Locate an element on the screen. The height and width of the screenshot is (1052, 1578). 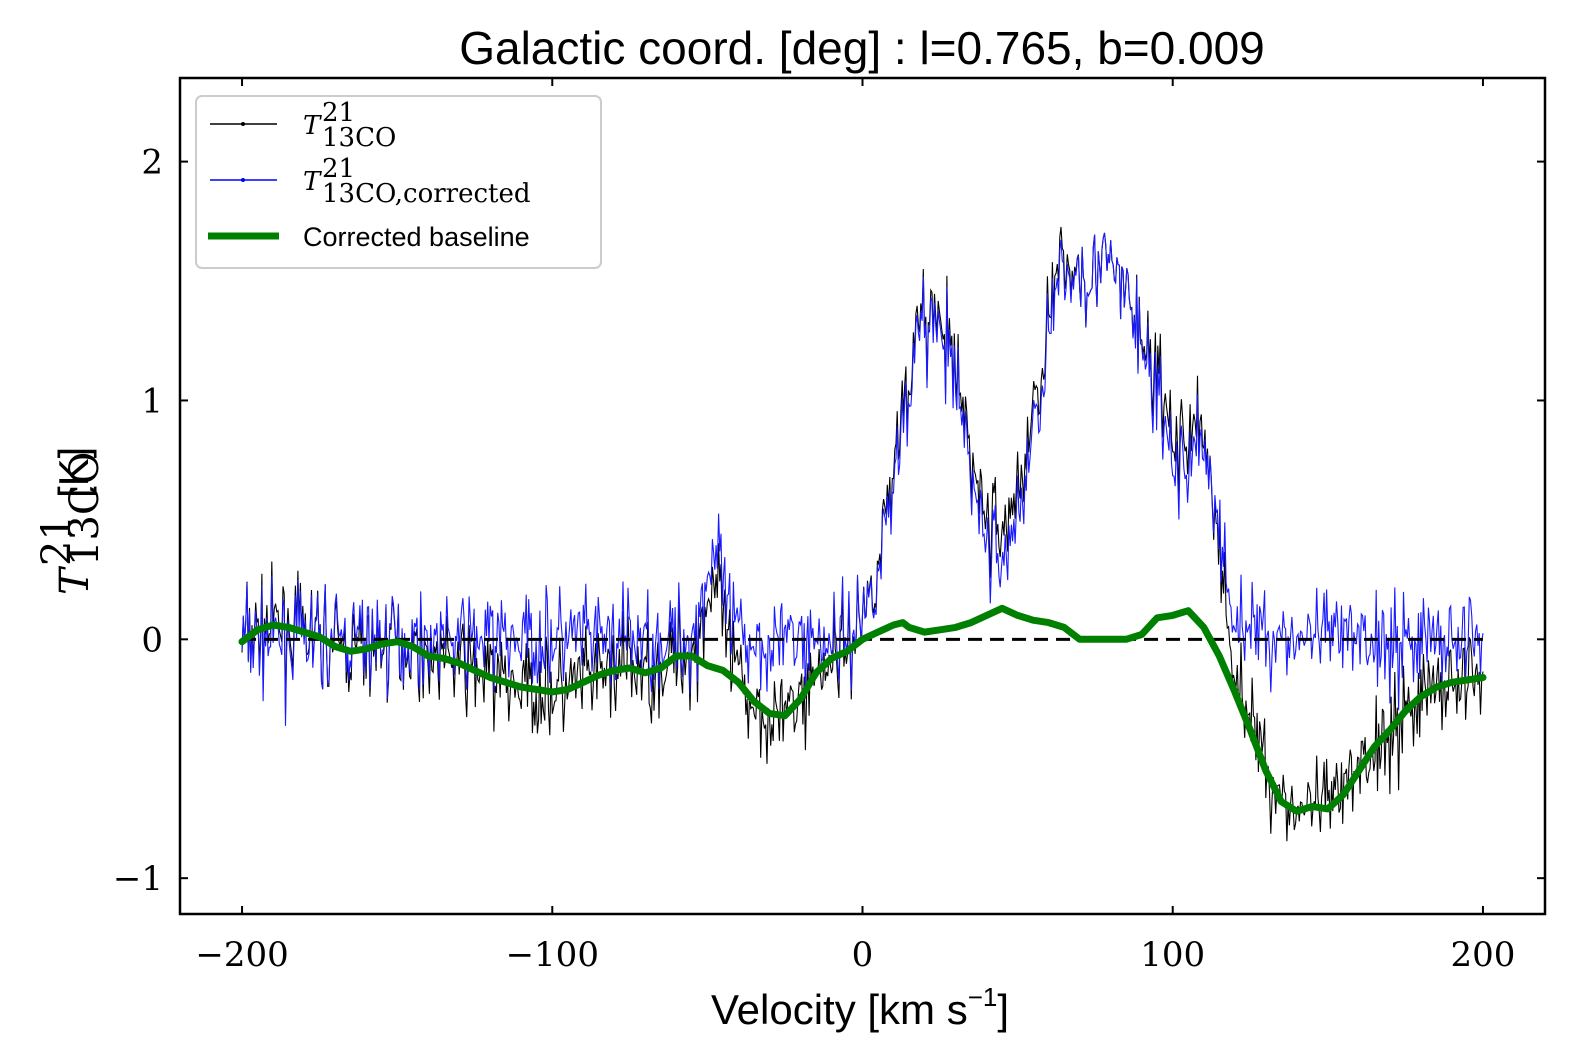
y-axis-label: T 21 13CO [K] is located at coordinates (71, 521).